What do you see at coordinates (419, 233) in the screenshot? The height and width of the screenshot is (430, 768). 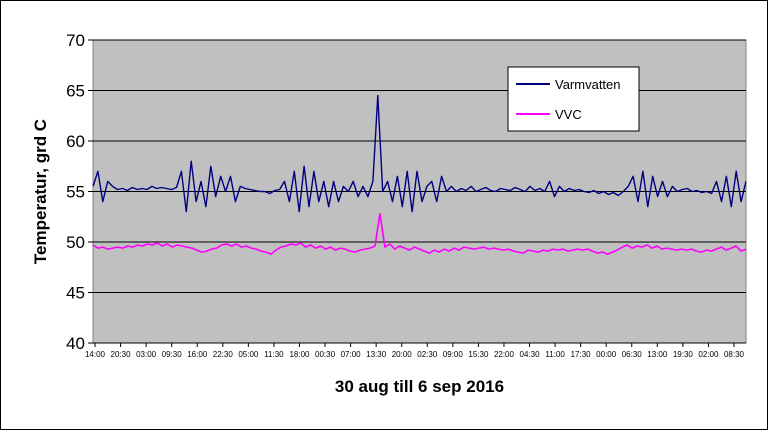 I see `series-line-vvc` at bounding box center [419, 233].